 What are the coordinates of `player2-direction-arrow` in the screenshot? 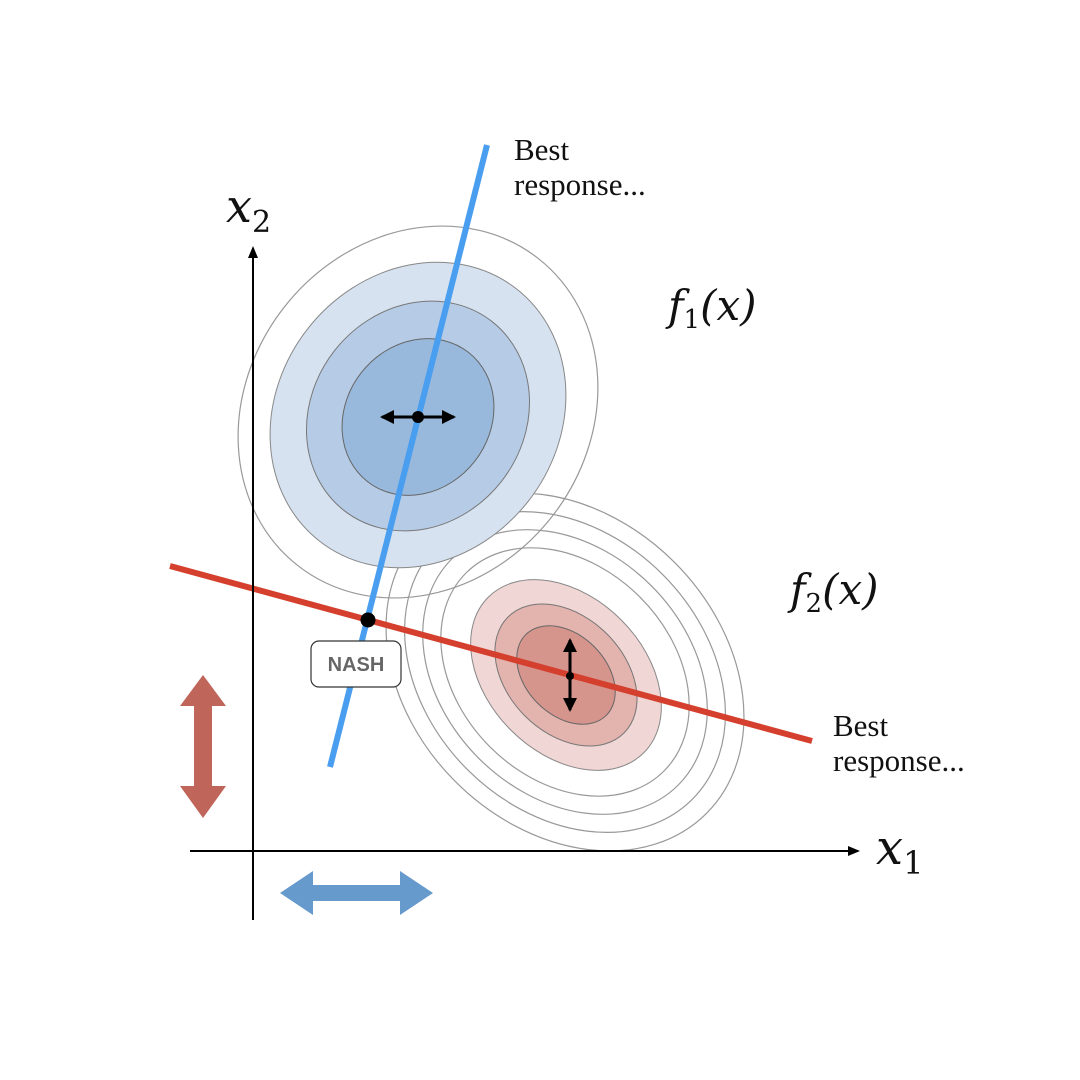 It's located at (203, 746).